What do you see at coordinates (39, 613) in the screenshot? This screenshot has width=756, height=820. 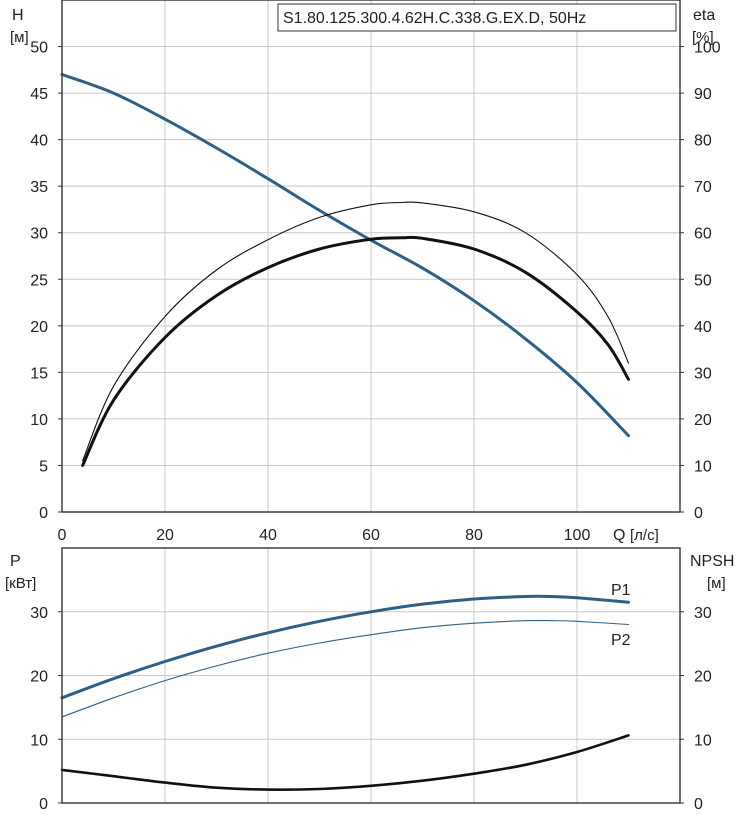 I see `power-tick-label: 30` at bounding box center [39, 613].